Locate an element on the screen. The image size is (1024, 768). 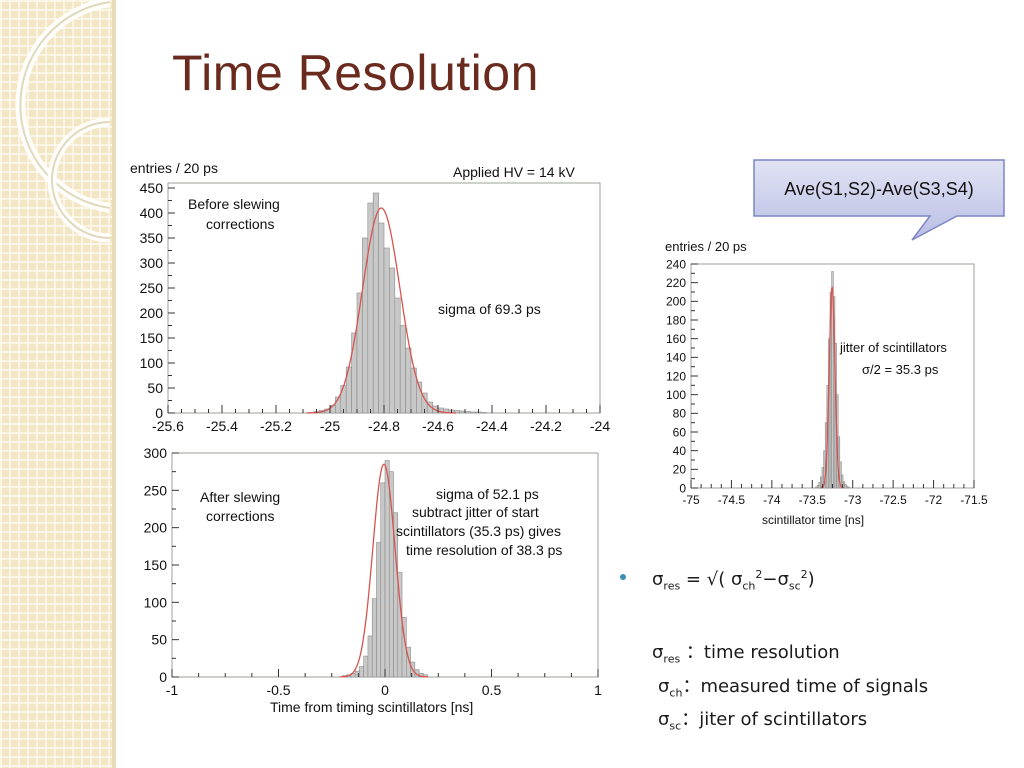
decorative-rings is located at coordinates (63, 121).